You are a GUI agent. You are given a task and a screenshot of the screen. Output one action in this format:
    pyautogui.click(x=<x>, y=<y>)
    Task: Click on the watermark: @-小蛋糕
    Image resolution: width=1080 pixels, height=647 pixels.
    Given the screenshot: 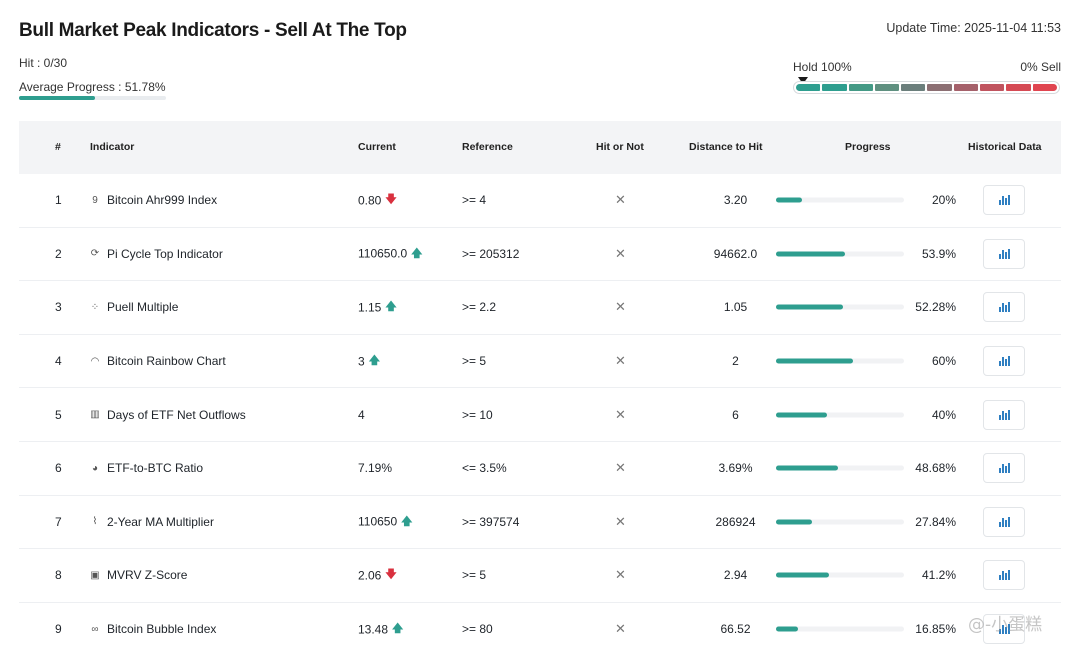 What is the action you would take?
    pyautogui.click(x=1005, y=625)
    